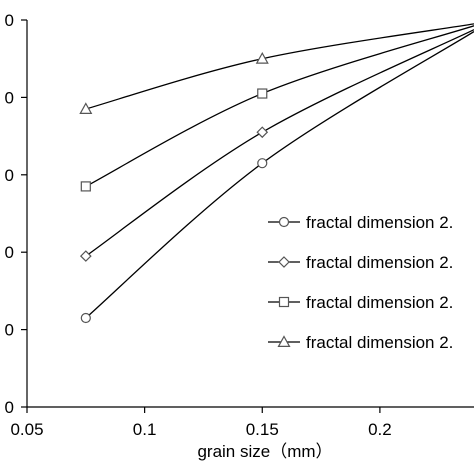 The width and height of the screenshot is (474, 474). What do you see at coordinates (262, 429) in the screenshot?
I see `x-tick-label: 0.15` at bounding box center [262, 429].